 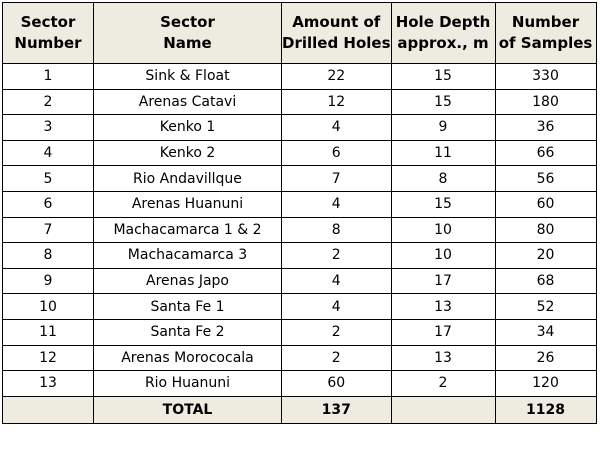 What do you see at coordinates (336, 22) in the screenshot?
I see `header-line: Amount of` at bounding box center [336, 22].